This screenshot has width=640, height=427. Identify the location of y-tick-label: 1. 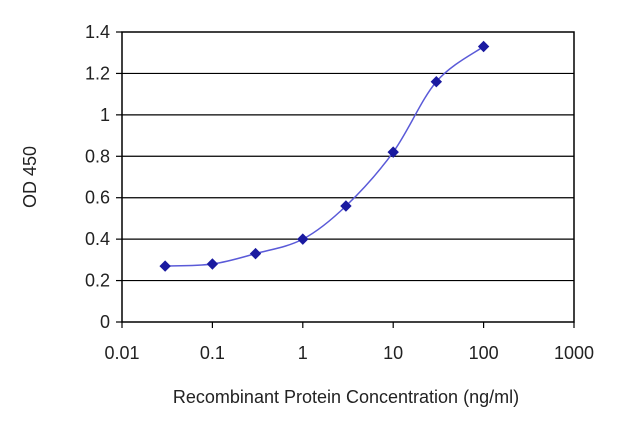
(105, 115).